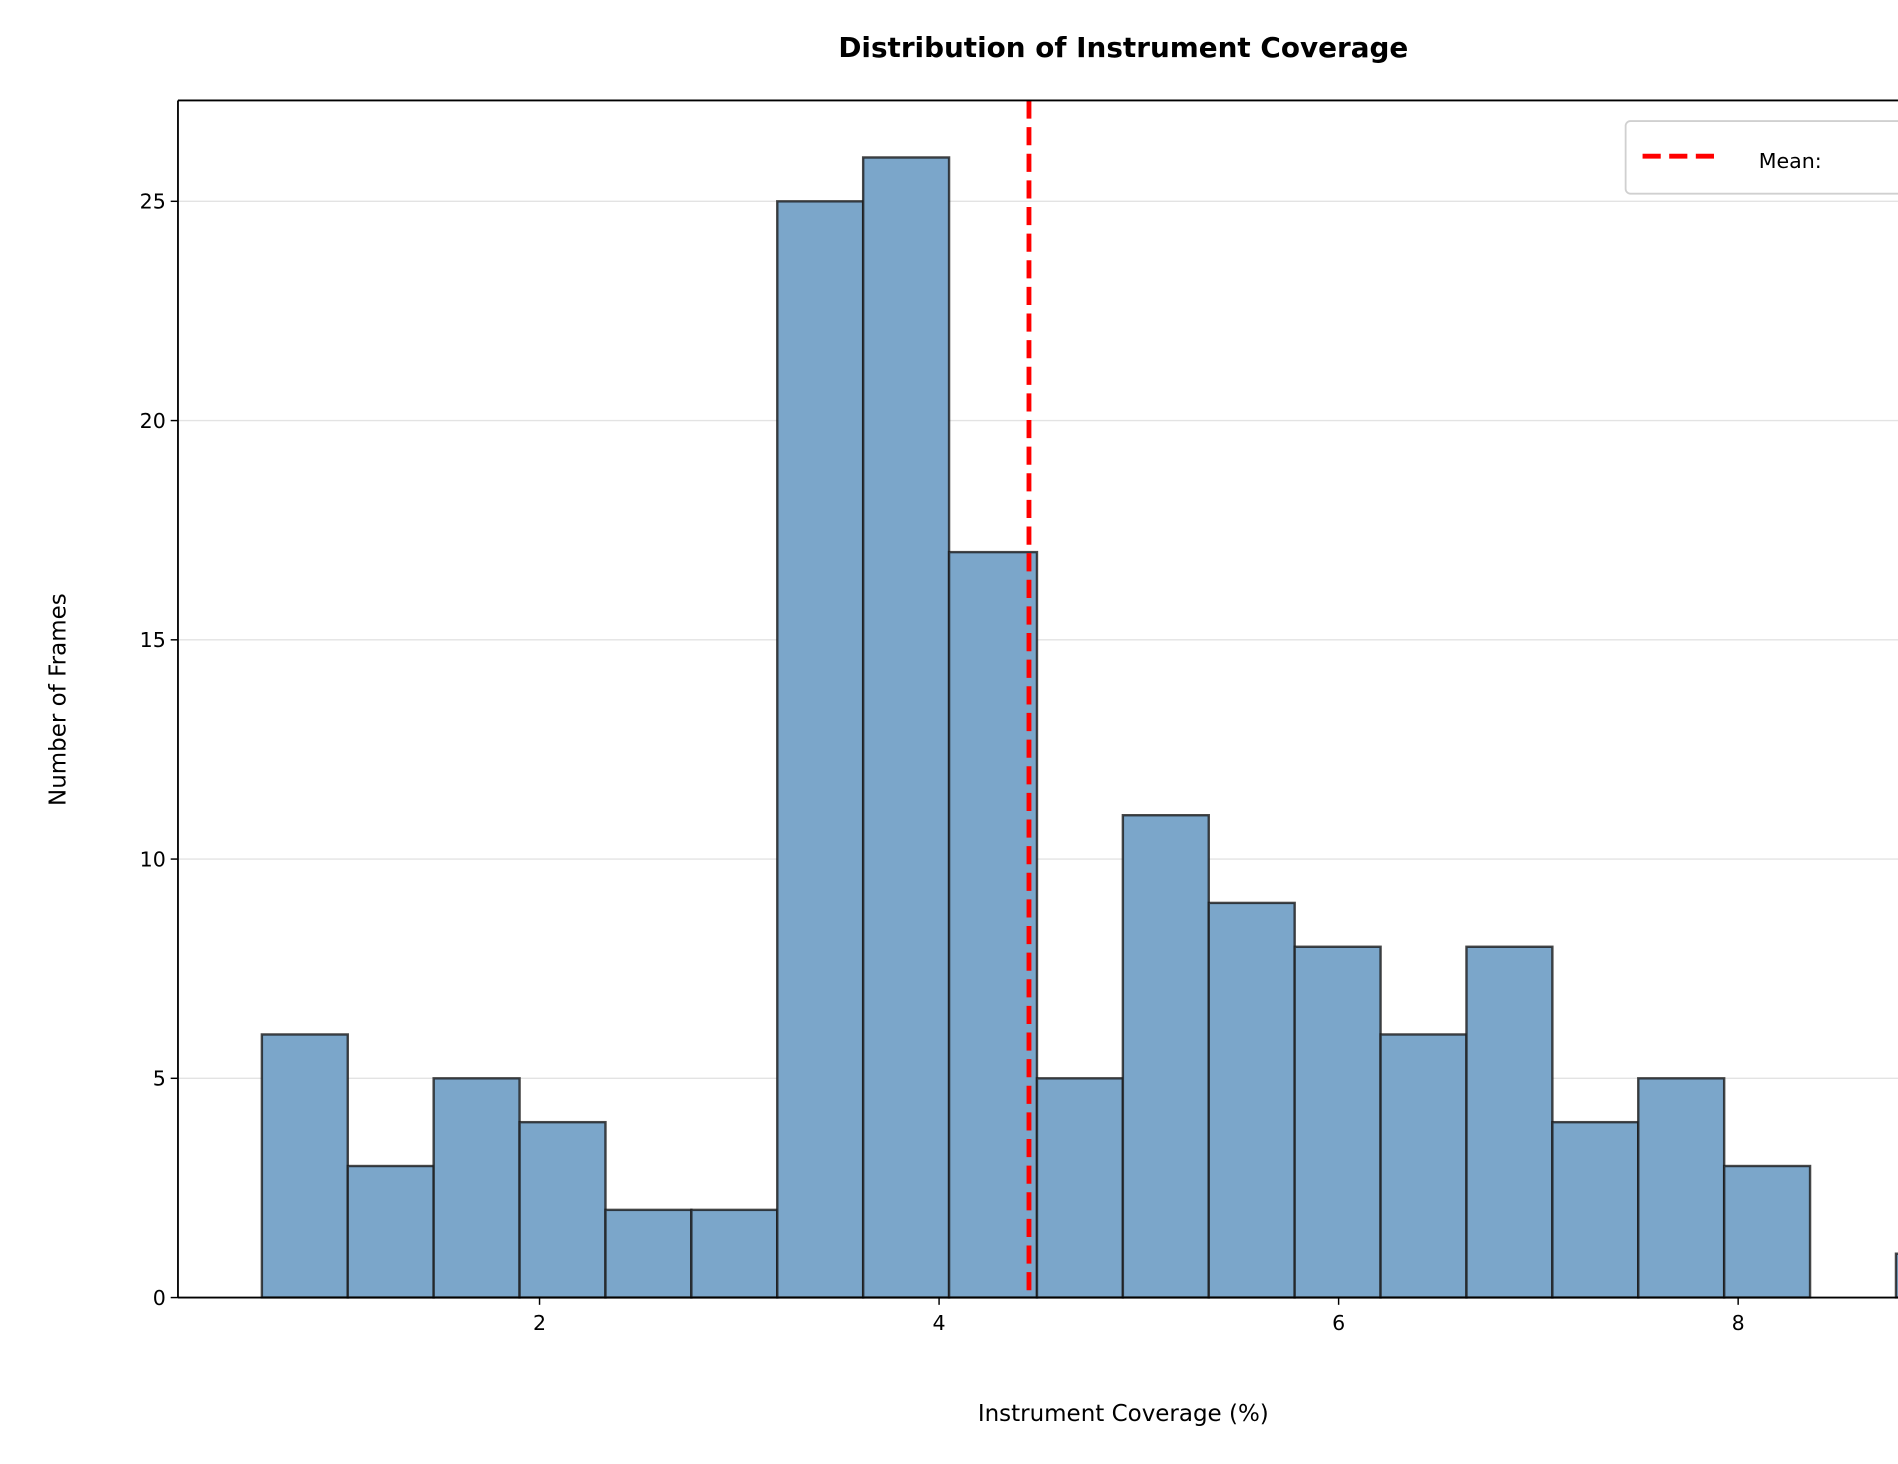  What do you see at coordinates (1790, 161) in the screenshot?
I see `legend-label: Mean:` at bounding box center [1790, 161].